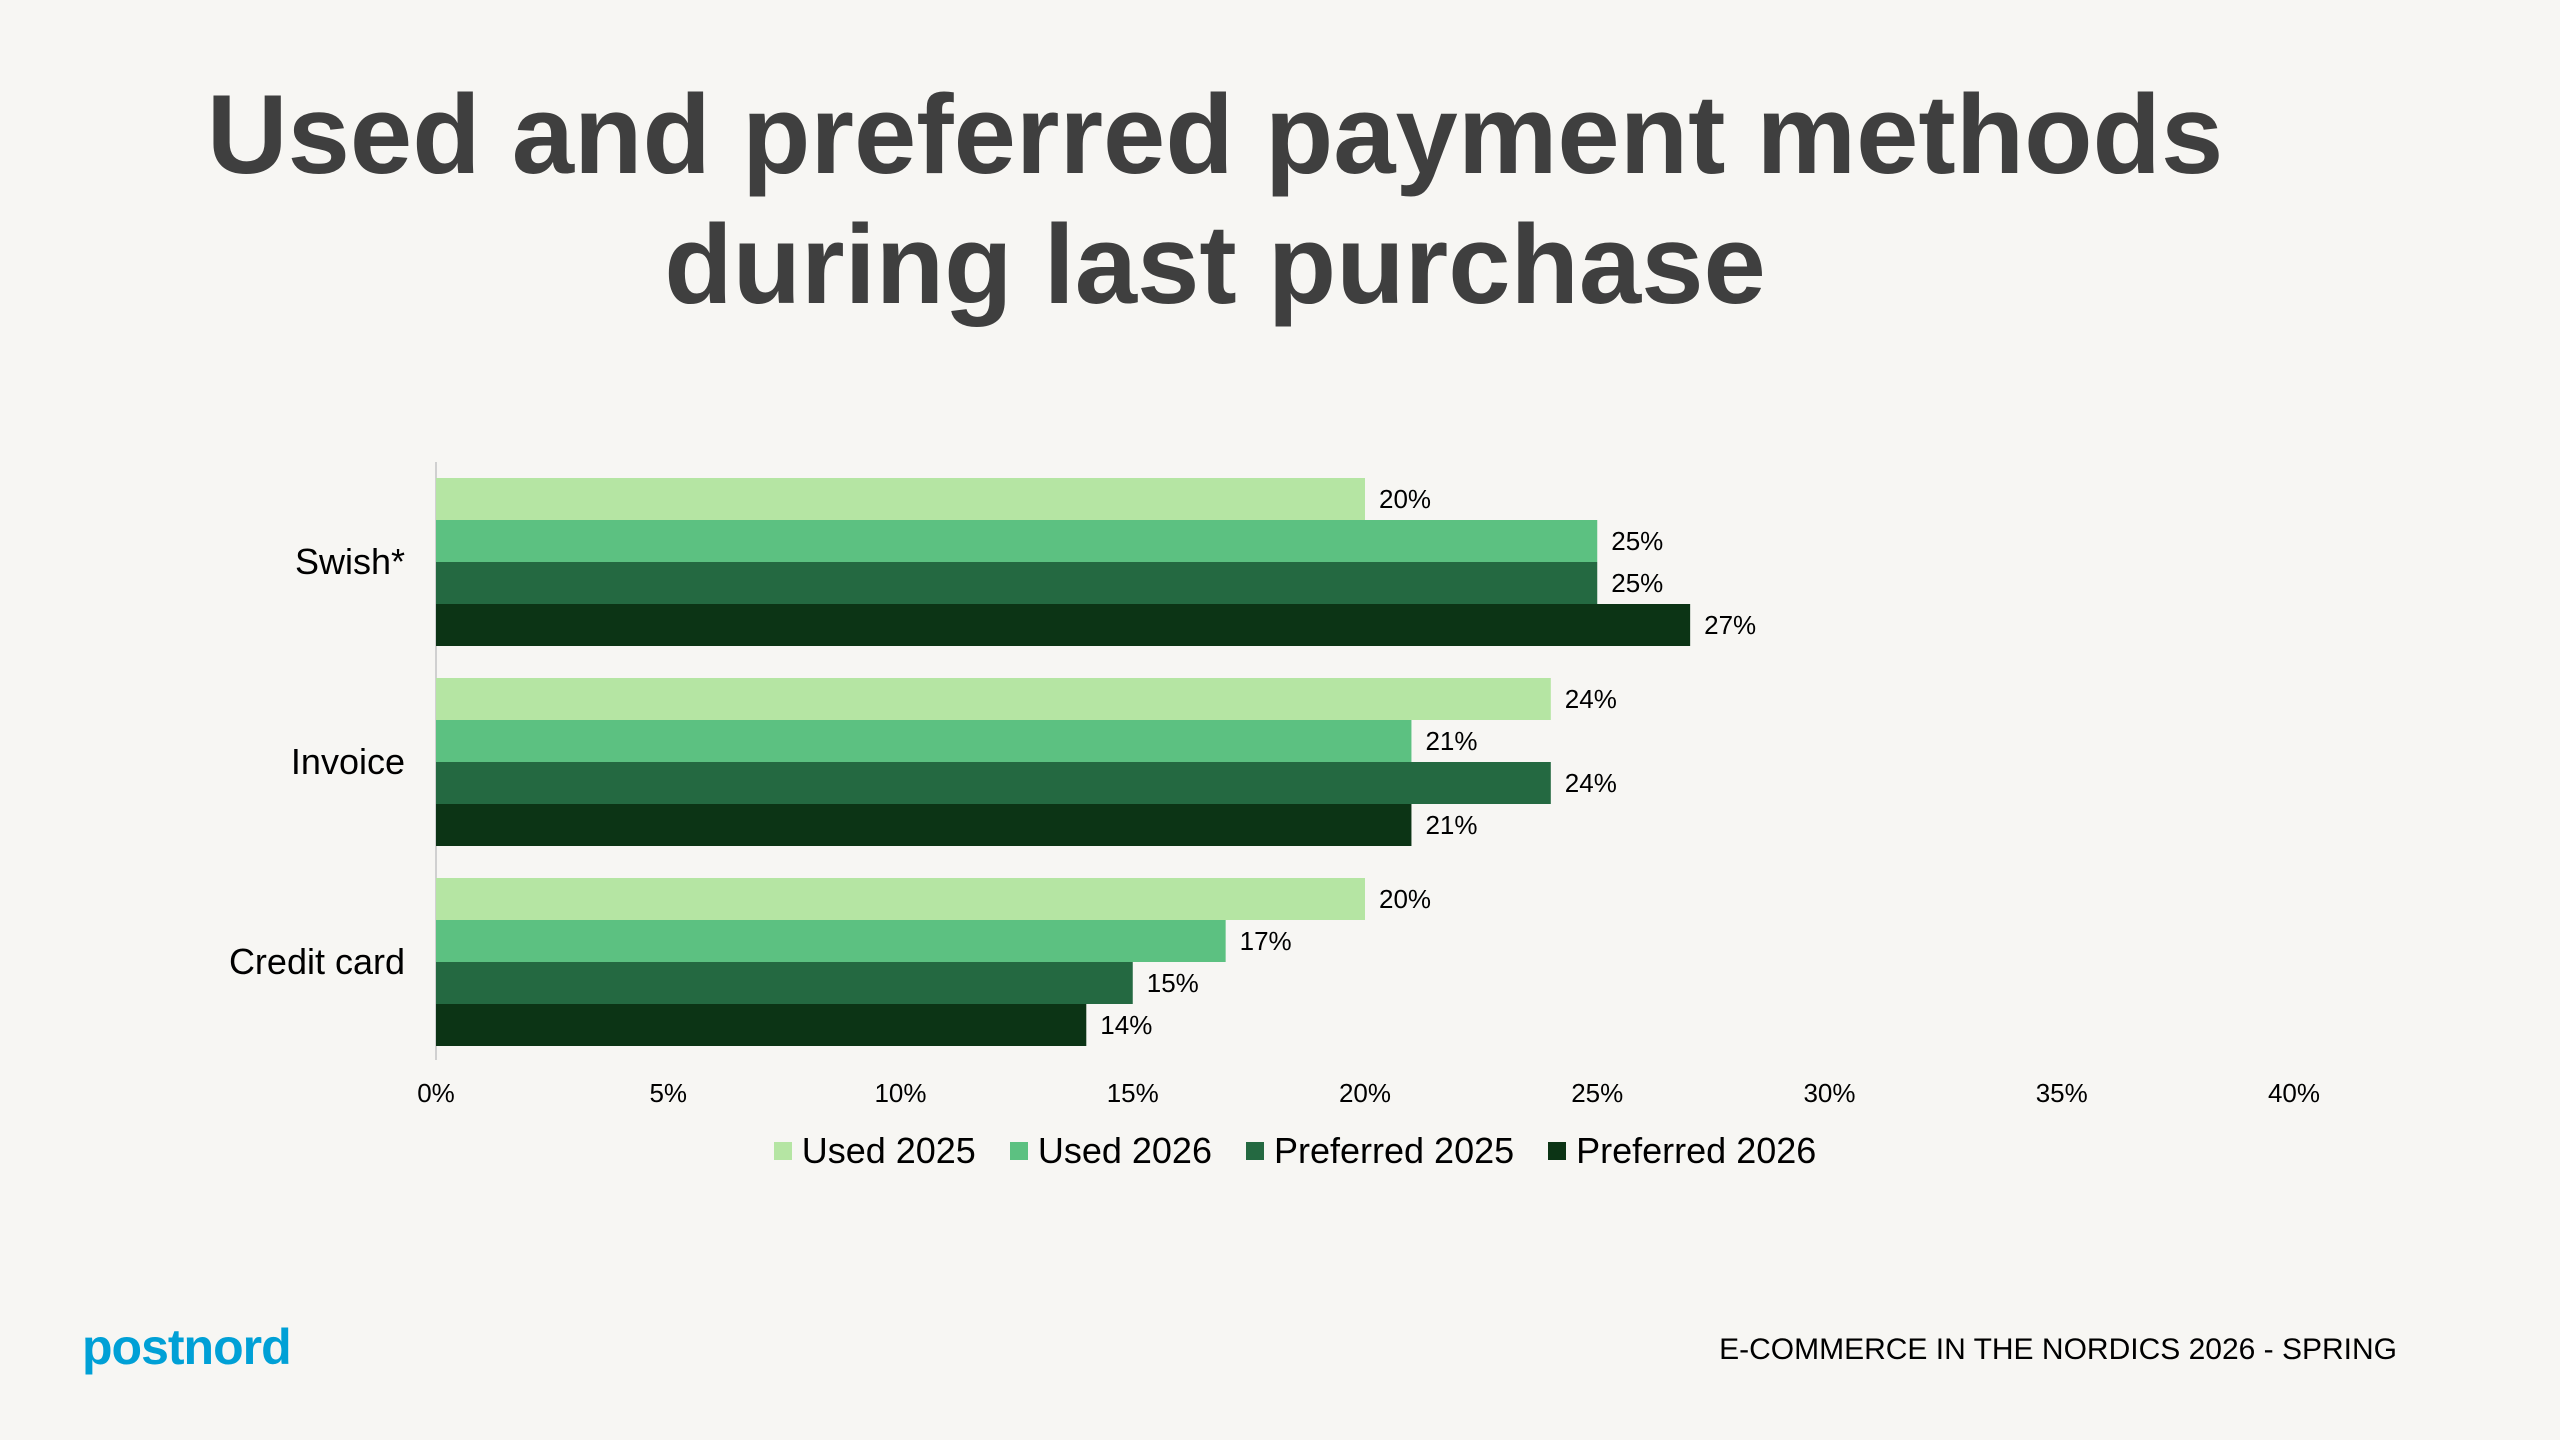  Describe the element at coordinates (1266, 941) in the screenshot. I see `data-label: 17%` at that location.